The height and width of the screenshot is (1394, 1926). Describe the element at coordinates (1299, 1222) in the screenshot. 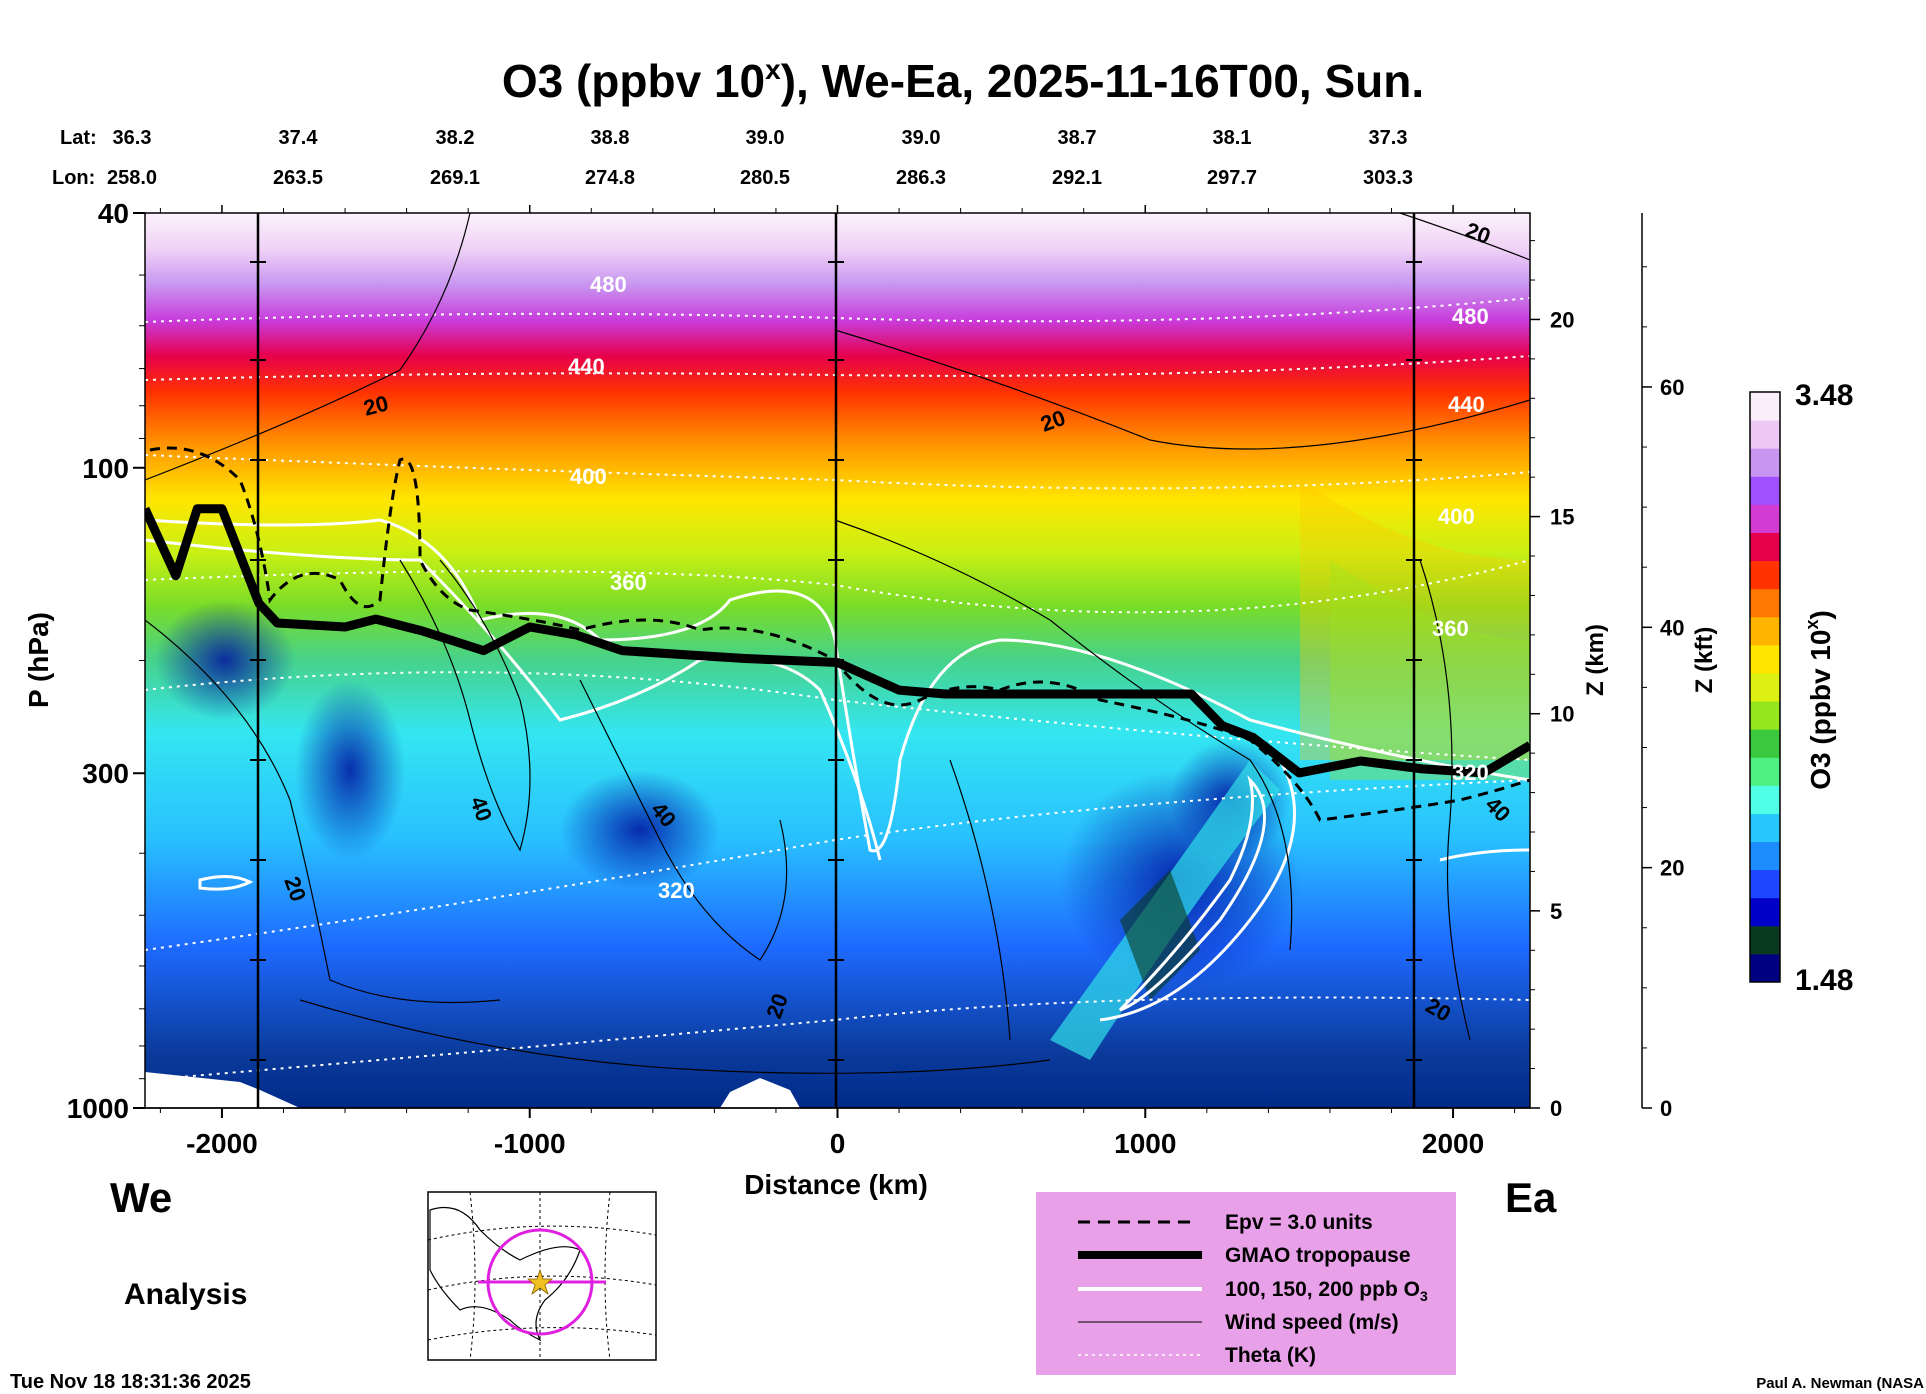

I see `legend-epv-label: Epv = 3.0 units` at that location.